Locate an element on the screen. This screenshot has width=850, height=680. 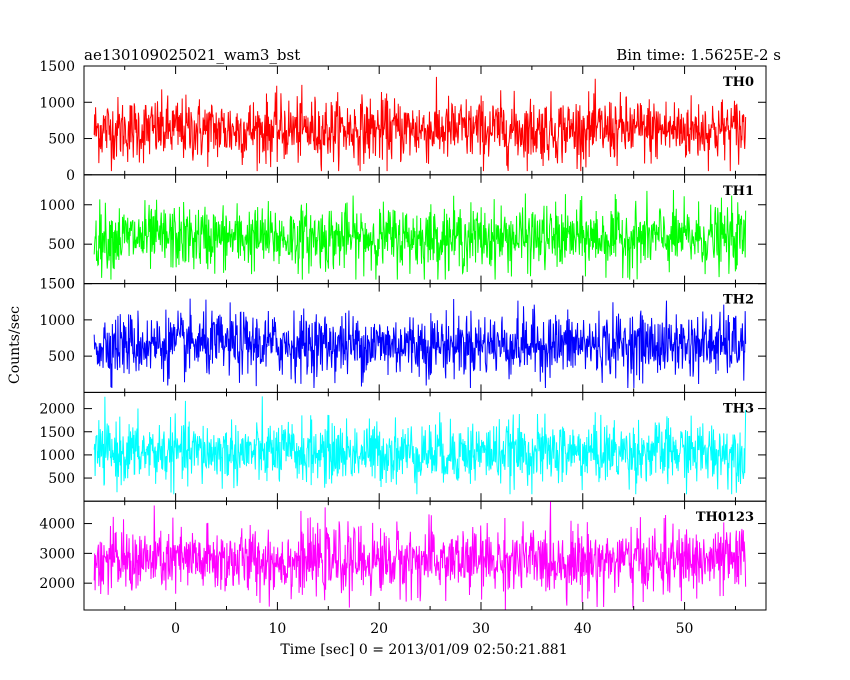
series-line-th0 is located at coordinates (420, 124).